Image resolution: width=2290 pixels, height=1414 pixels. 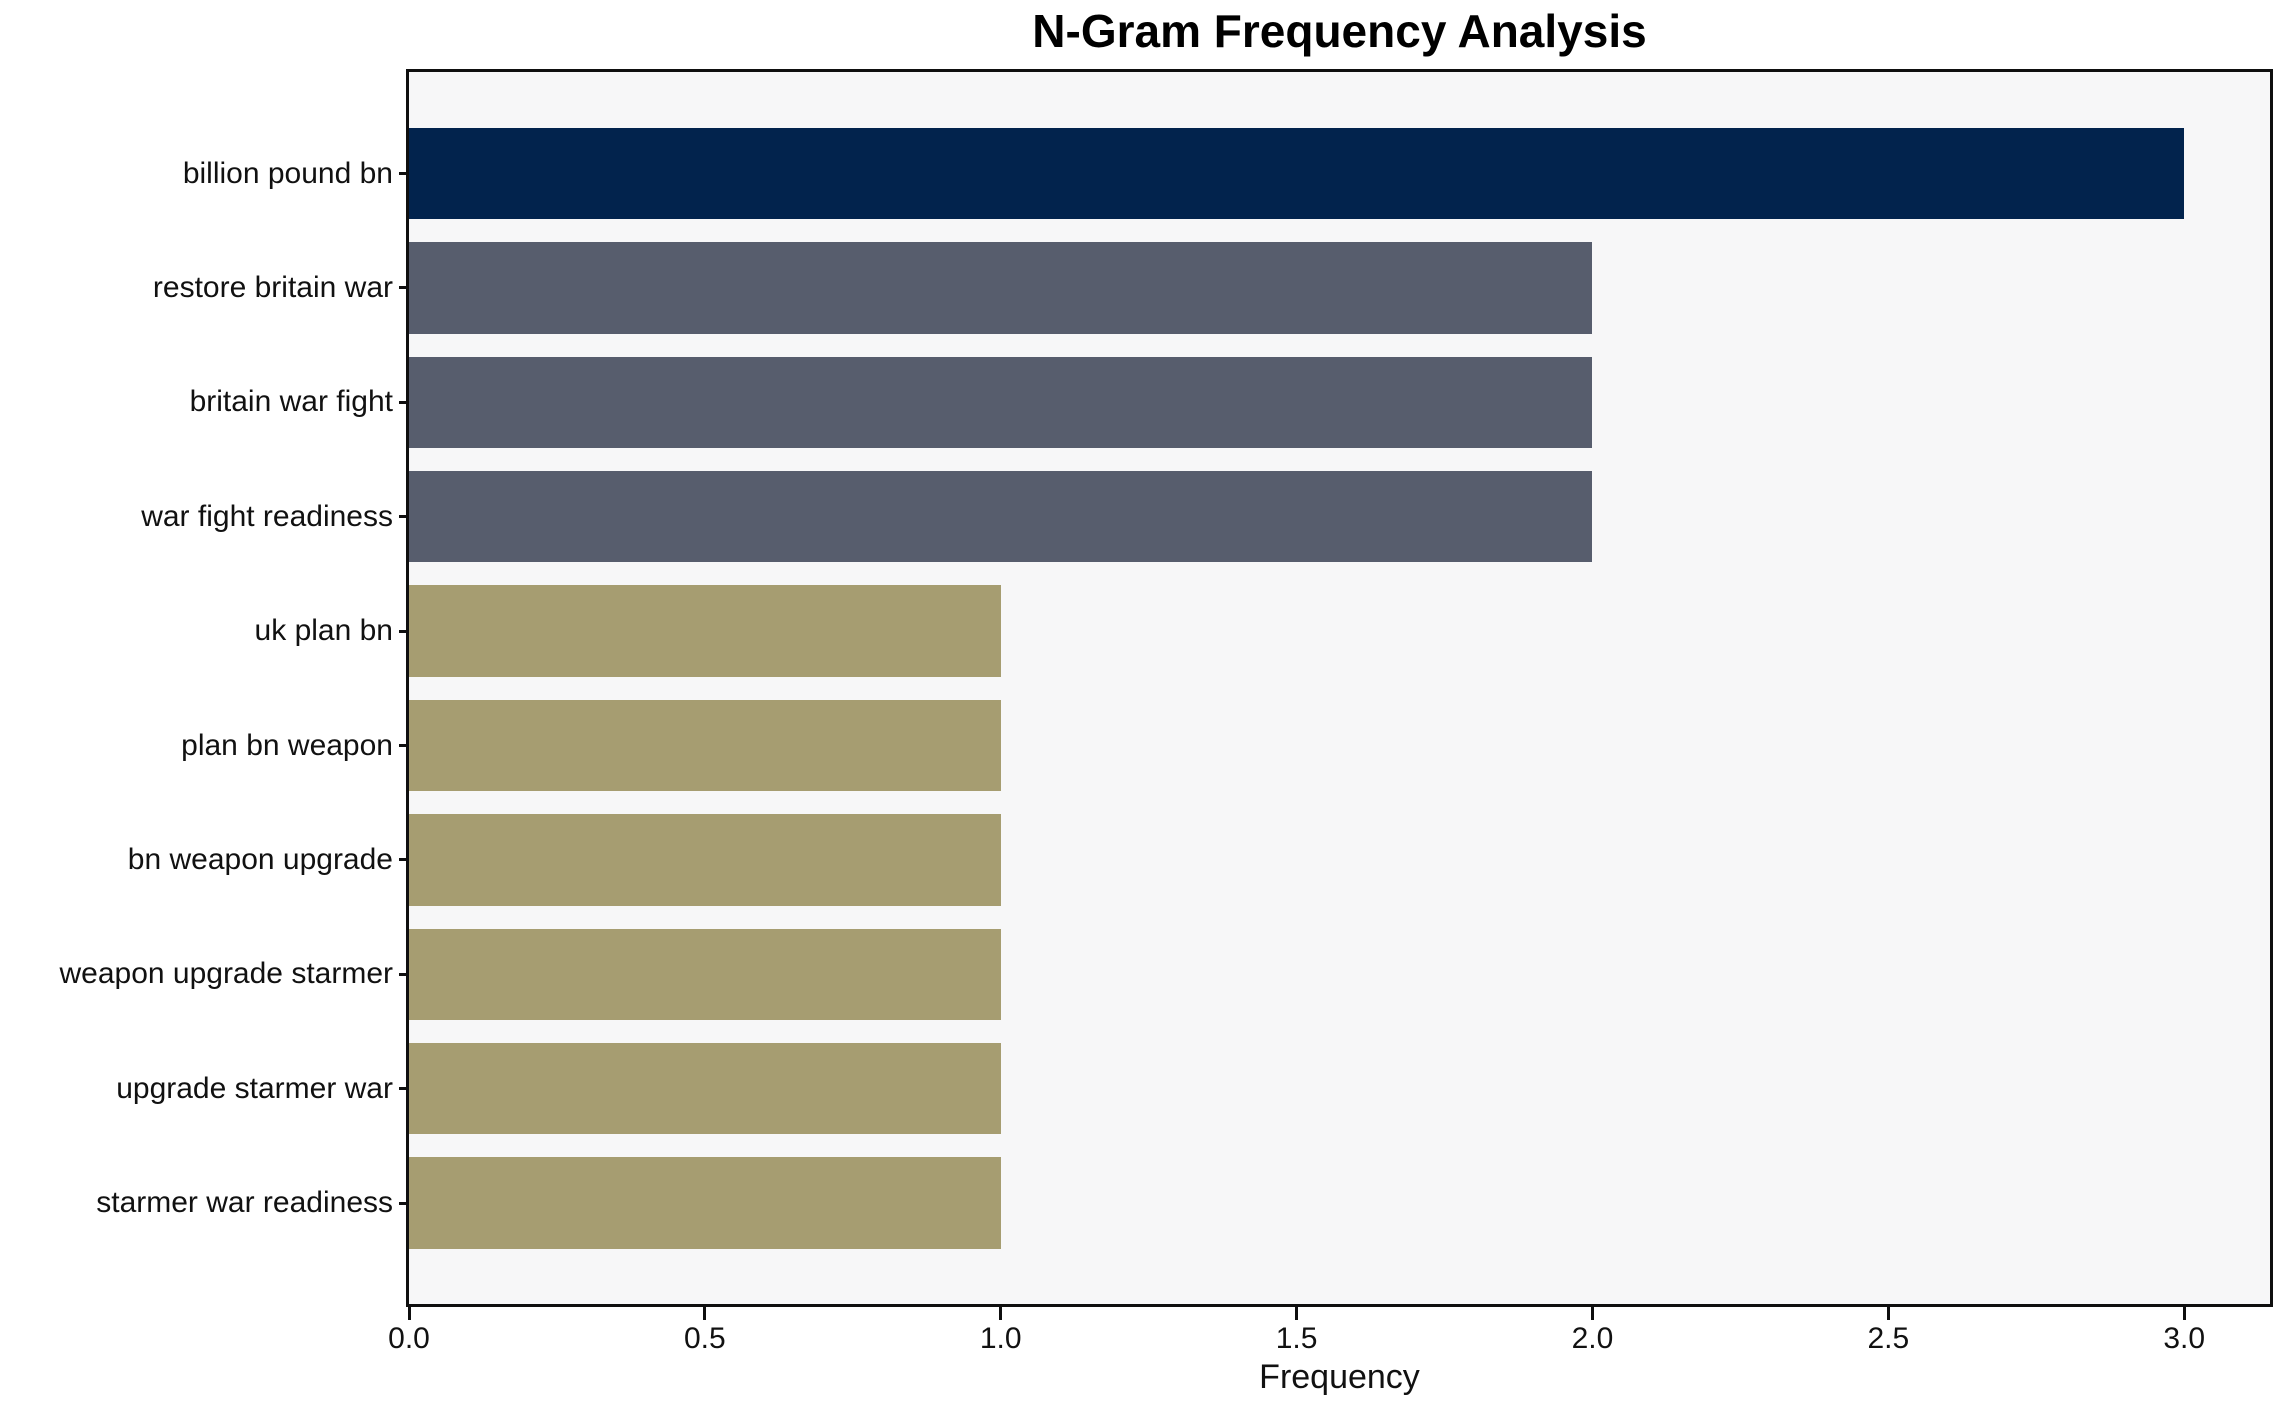 I want to click on y-axis-category-label: starmer war readiness, so click(x=244, y=1203).